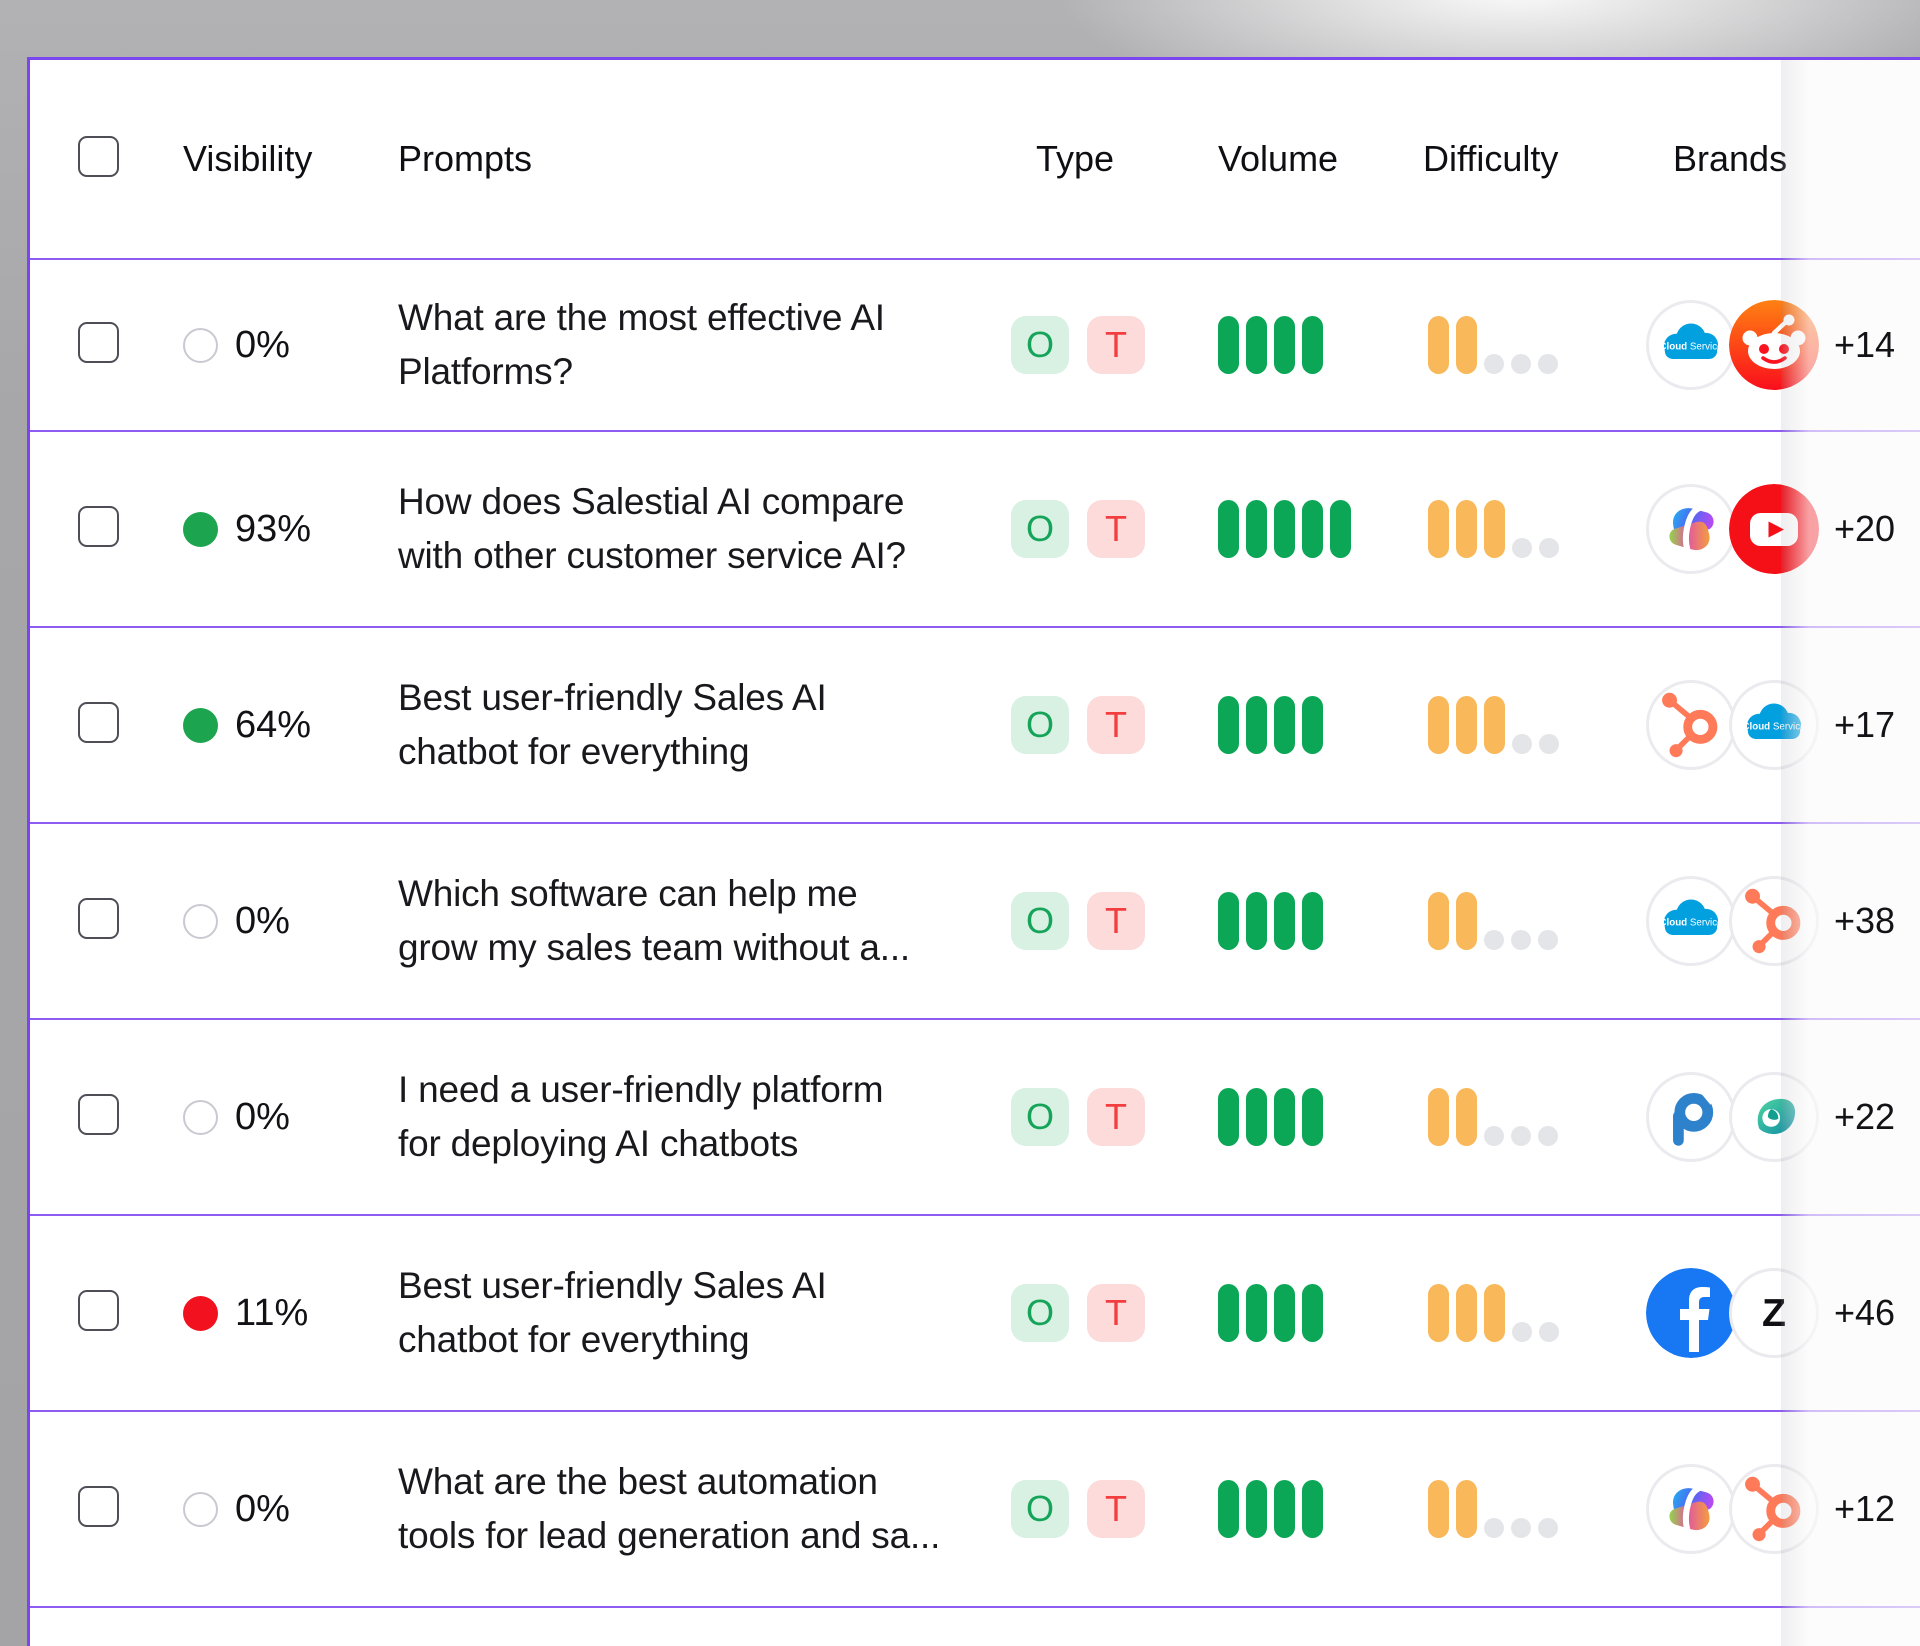  What do you see at coordinates (1691, 1313) in the screenshot?
I see `facebook-icon` at bounding box center [1691, 1313].